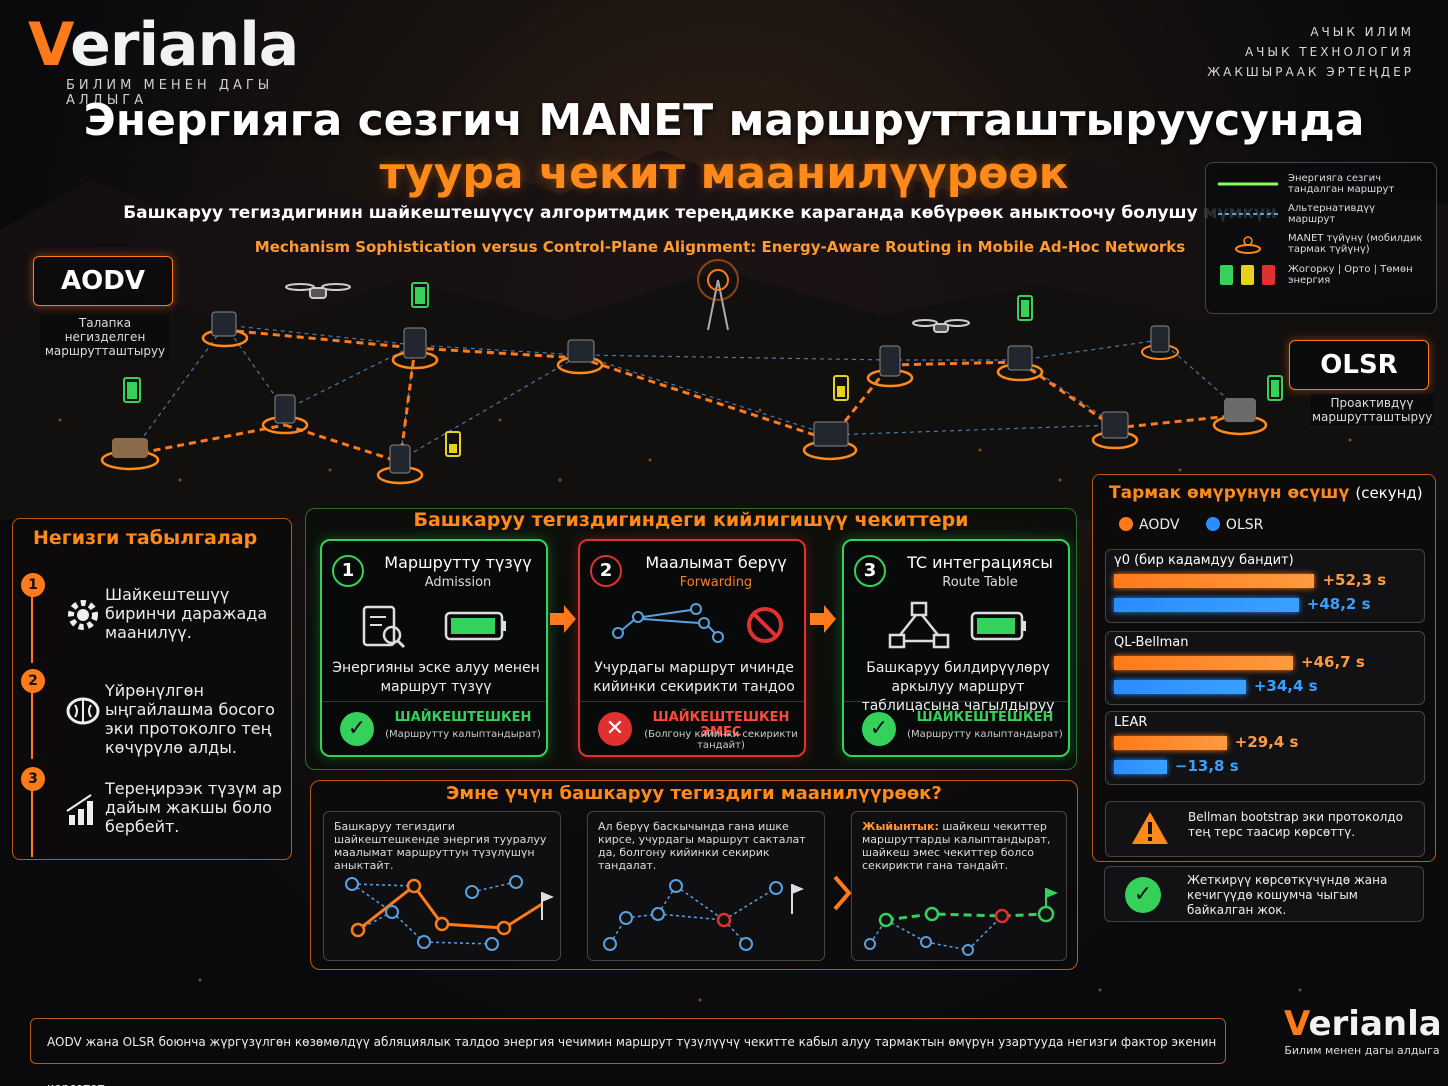 The image size is (1448, 1086). What do you see at coordinates (449, 913) in the screenshot?
I see `aligned-route-graph` at bounding box center [449, 913].